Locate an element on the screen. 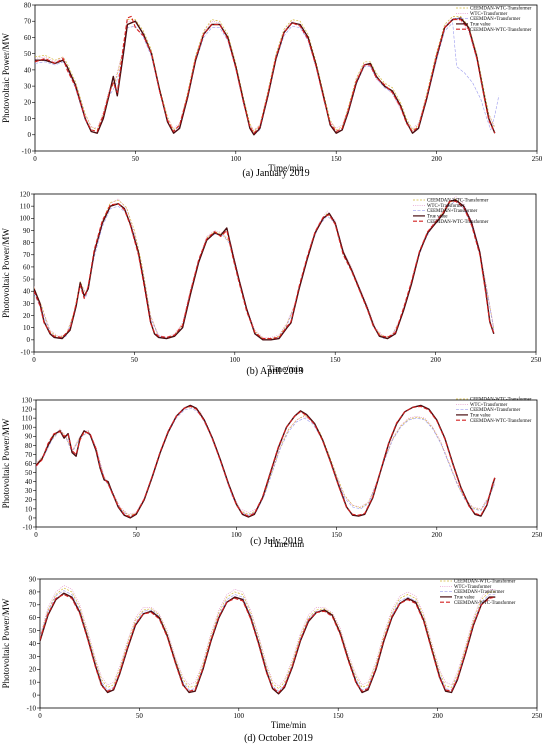 Image resolution: width=550 pixels, height=755 pixels. y-tick-label: 130 is located at coordinates (27, 400).